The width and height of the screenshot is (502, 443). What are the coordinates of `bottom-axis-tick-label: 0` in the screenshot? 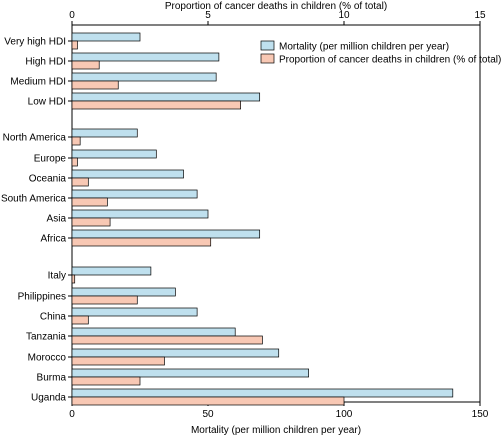 It's located at (72, 414).